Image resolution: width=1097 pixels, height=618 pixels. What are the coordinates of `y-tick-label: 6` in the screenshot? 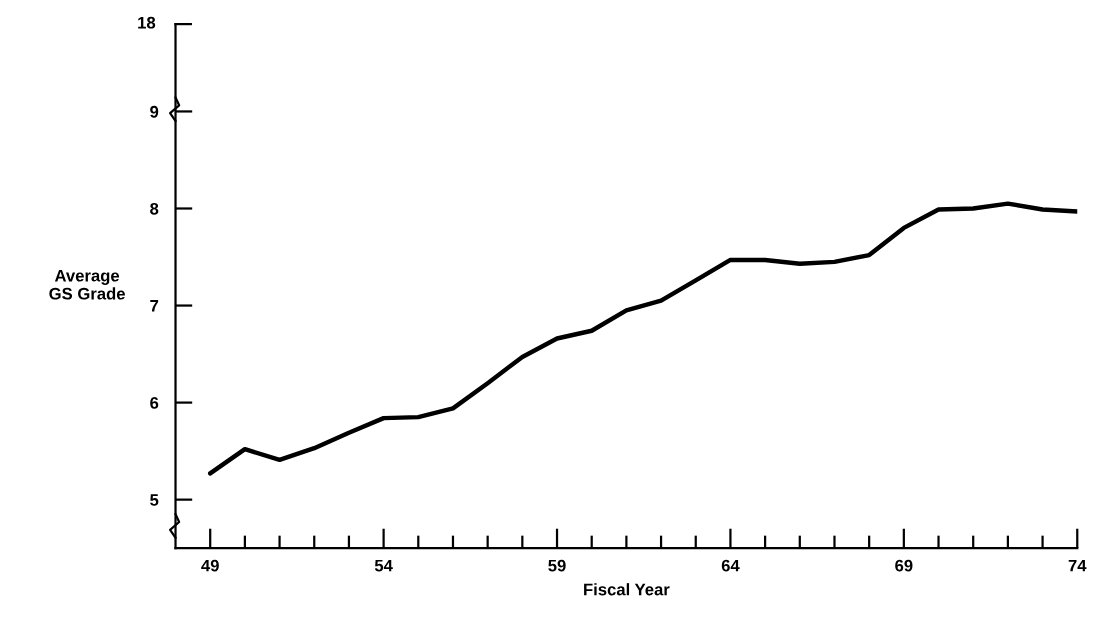 It's located at (154, 402).